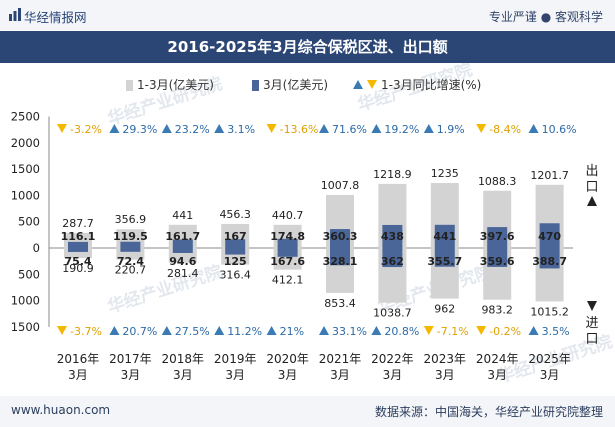 Image resolution: width=615 pixels, height=427 pixels. I want to click on label-month-import: 167.6, so click(287, 261).